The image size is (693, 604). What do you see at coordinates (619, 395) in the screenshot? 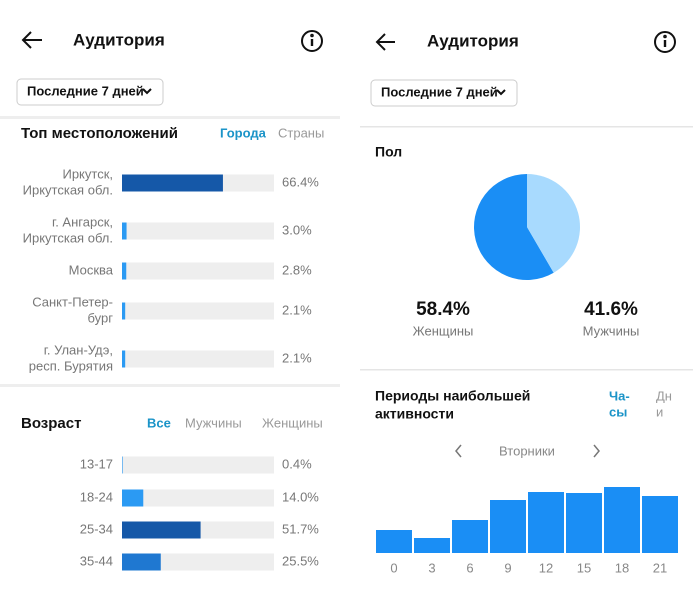
I see `tab: Ча-` at bounding box center [619, 395].